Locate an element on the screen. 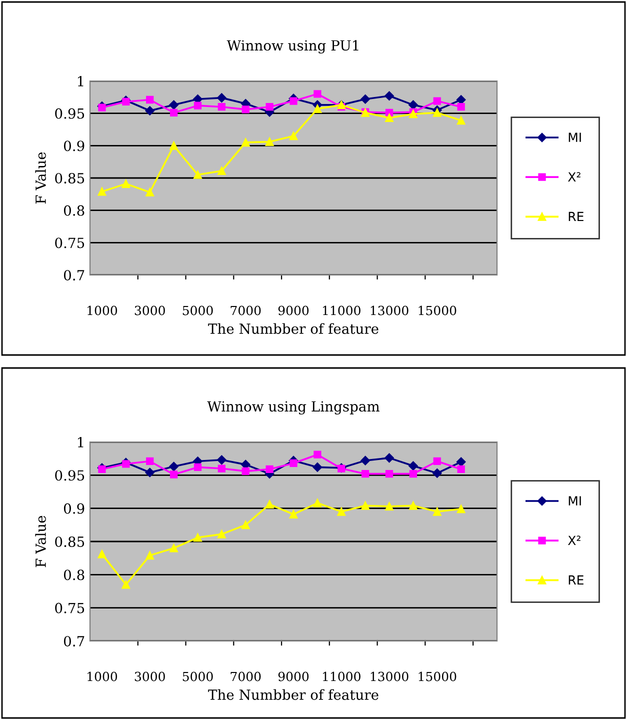  chart-title: Winnow using Lingspam is located at coordinates (293, 408).